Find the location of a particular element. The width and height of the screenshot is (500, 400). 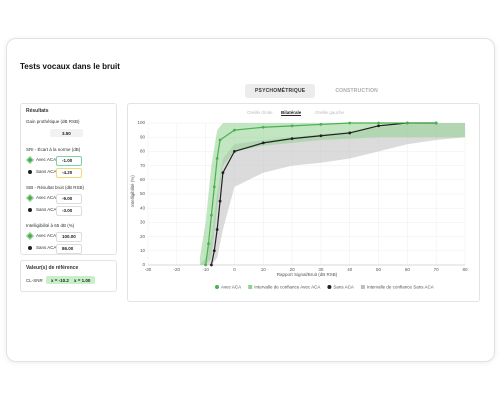

x-tick-label: 70 is located at coordinates (437, 269).